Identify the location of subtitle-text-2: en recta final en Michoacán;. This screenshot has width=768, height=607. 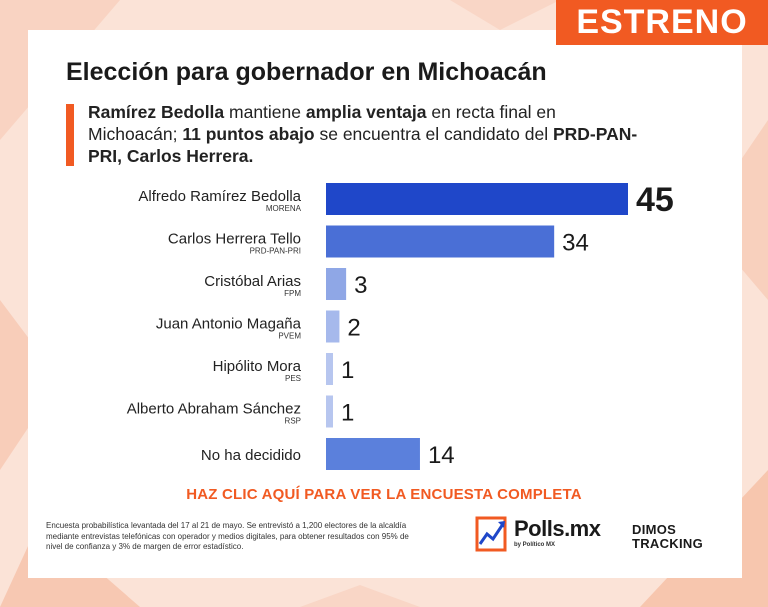
(322, 123).